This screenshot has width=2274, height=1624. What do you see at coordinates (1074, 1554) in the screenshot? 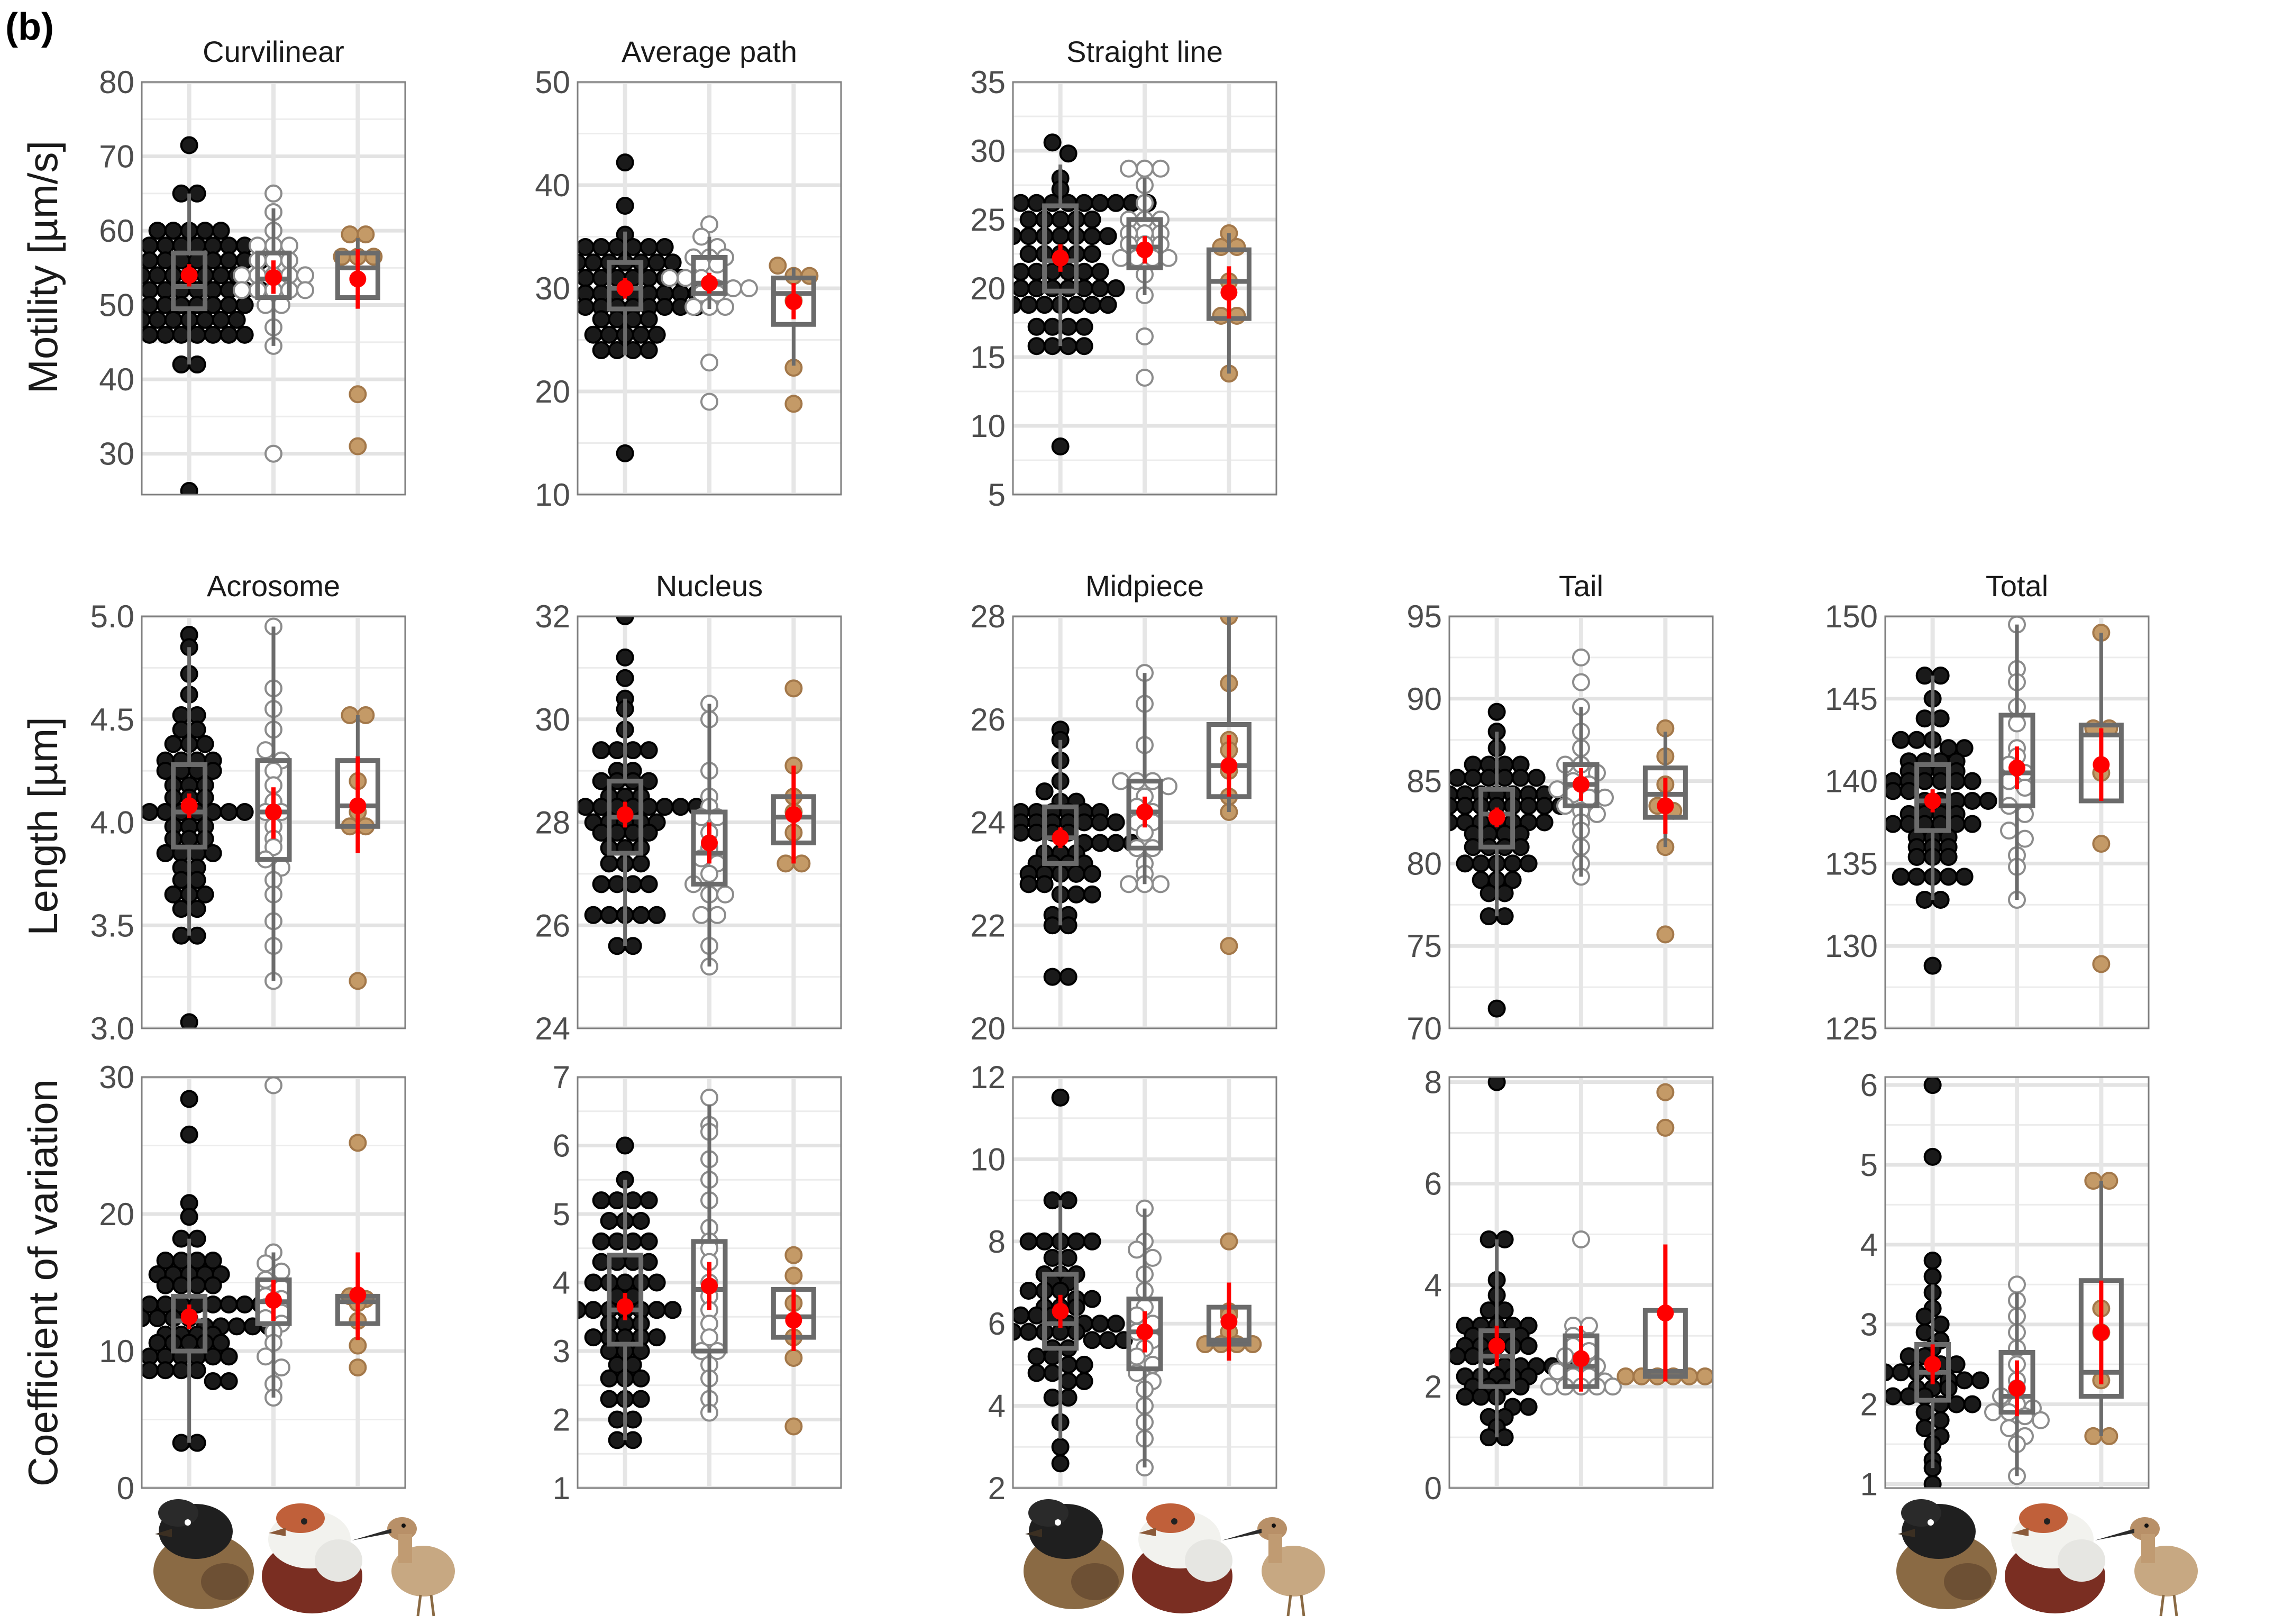
I see `ruff-independent-male-icon` at bounding box center [1074, 1554].